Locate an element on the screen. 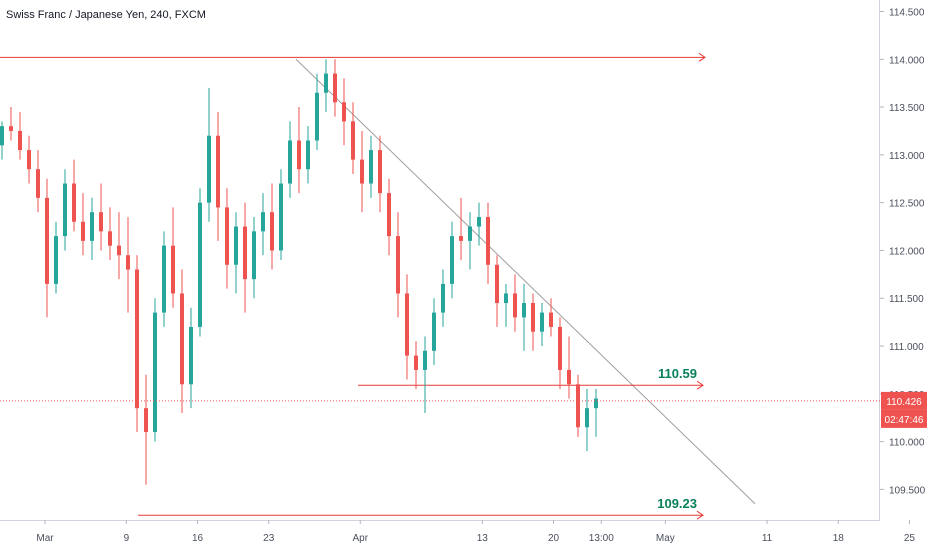  y-tick-label: 110.000 is located at coordinates (907, 443).